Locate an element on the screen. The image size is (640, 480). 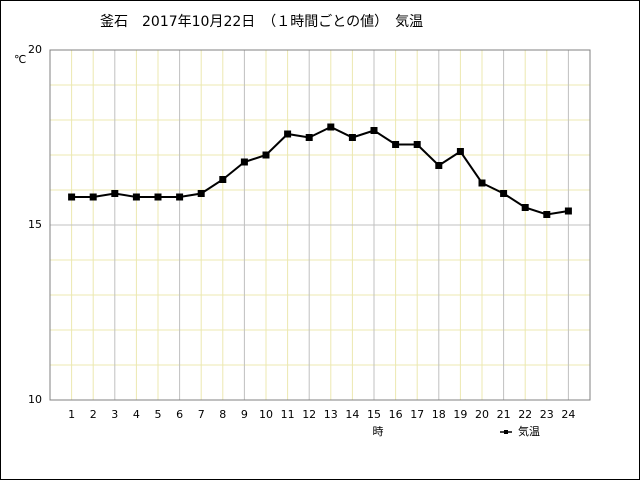
x-tick-label: 15 is located at coordinates (374, 414).